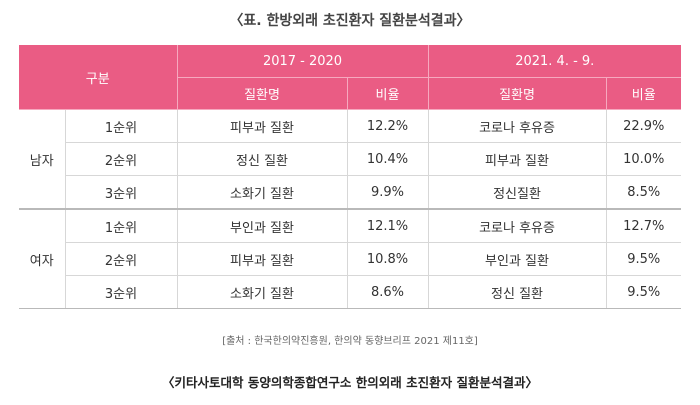  Describe the element at coordinates (388, 192) in the screenshot. I see `ratio-cell: 9.9%` at that location.